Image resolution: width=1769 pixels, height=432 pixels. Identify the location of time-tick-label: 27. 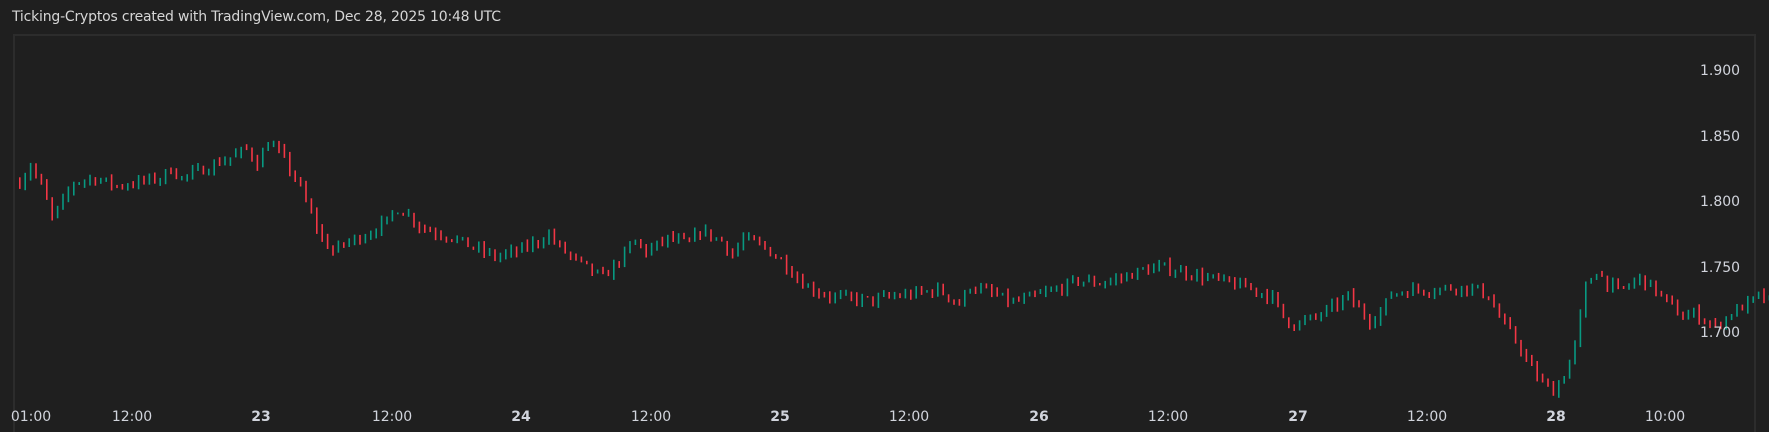
(1298, 417).